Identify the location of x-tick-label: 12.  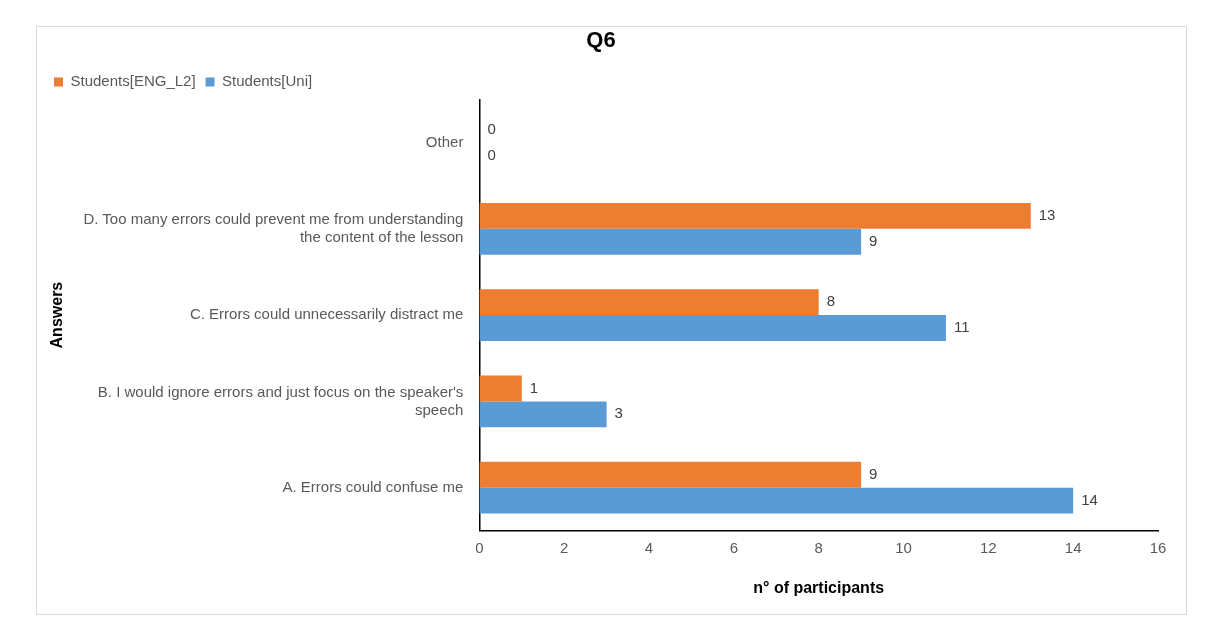
(988, 547).